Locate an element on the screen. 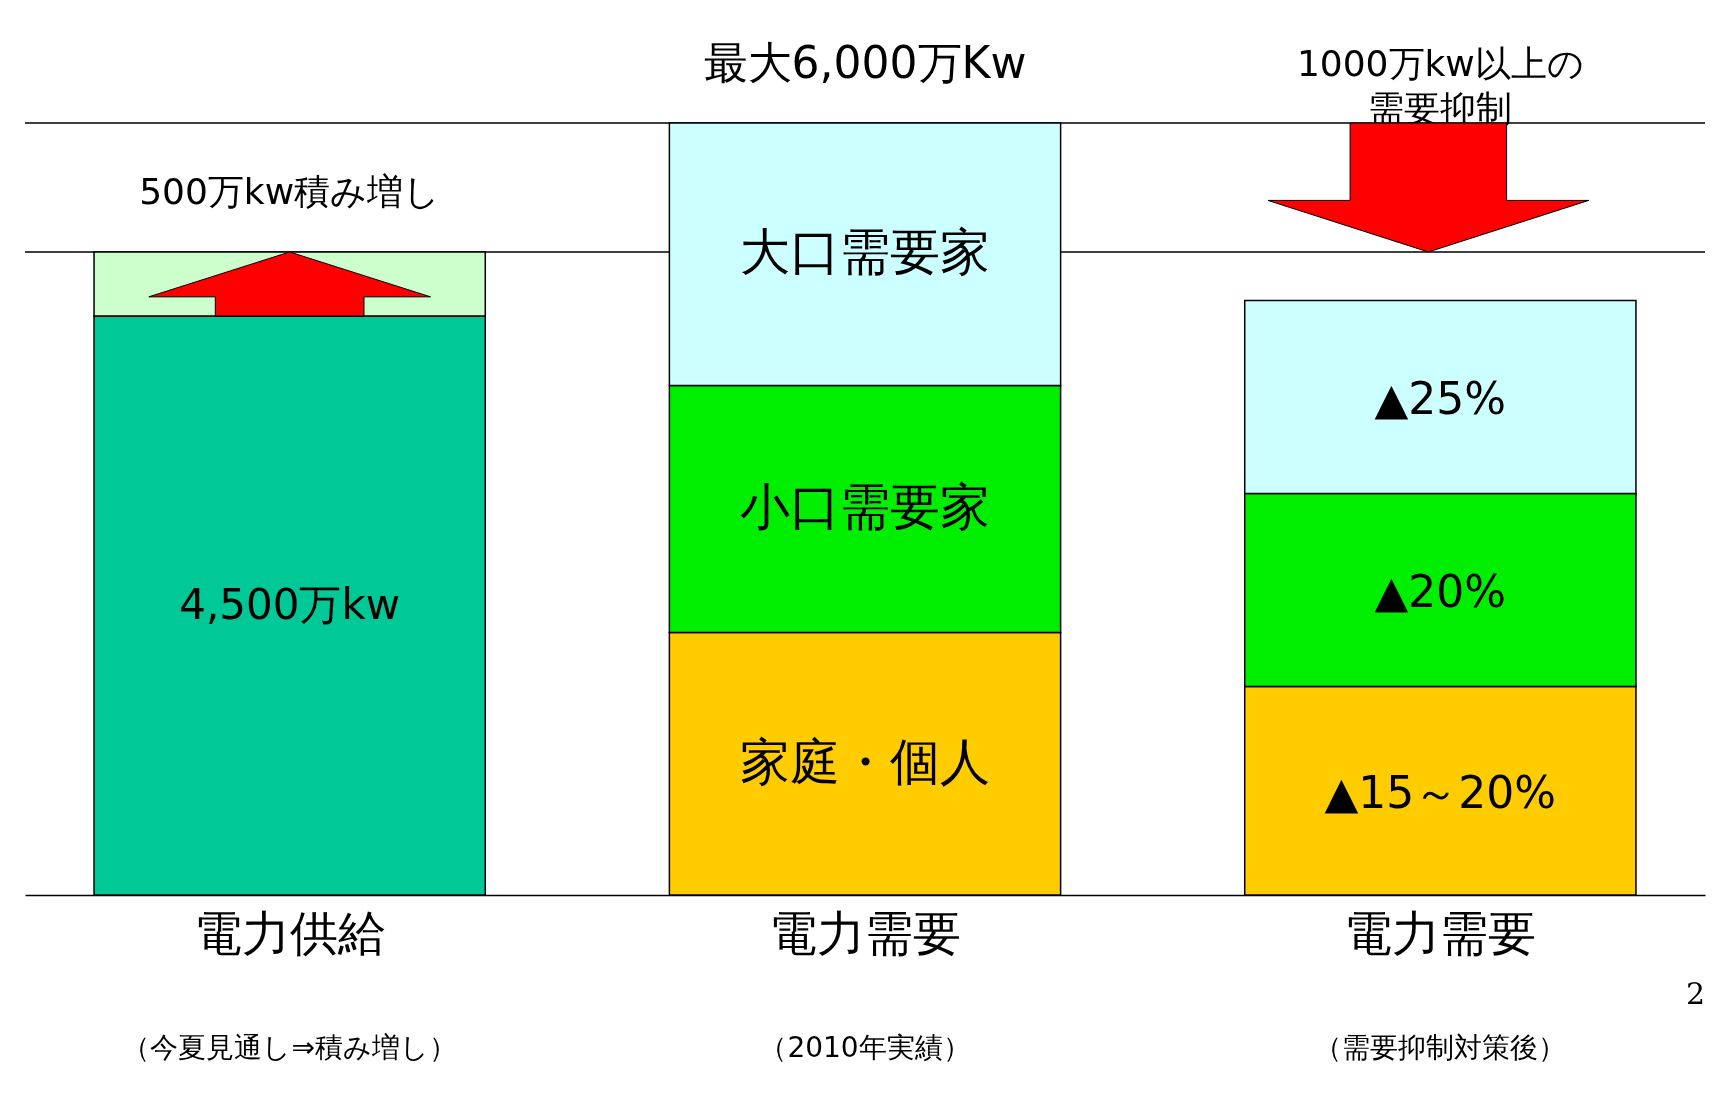  series-label: 大口需要家 is located at coordinates (865, 252).